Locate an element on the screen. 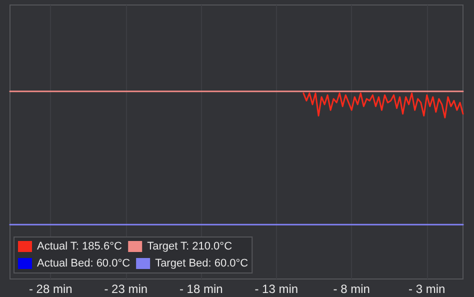 Image resolution: width=474 pixels, height=297 pixels. x-tick-label: - 28 min is located at coordinates (50, 289).